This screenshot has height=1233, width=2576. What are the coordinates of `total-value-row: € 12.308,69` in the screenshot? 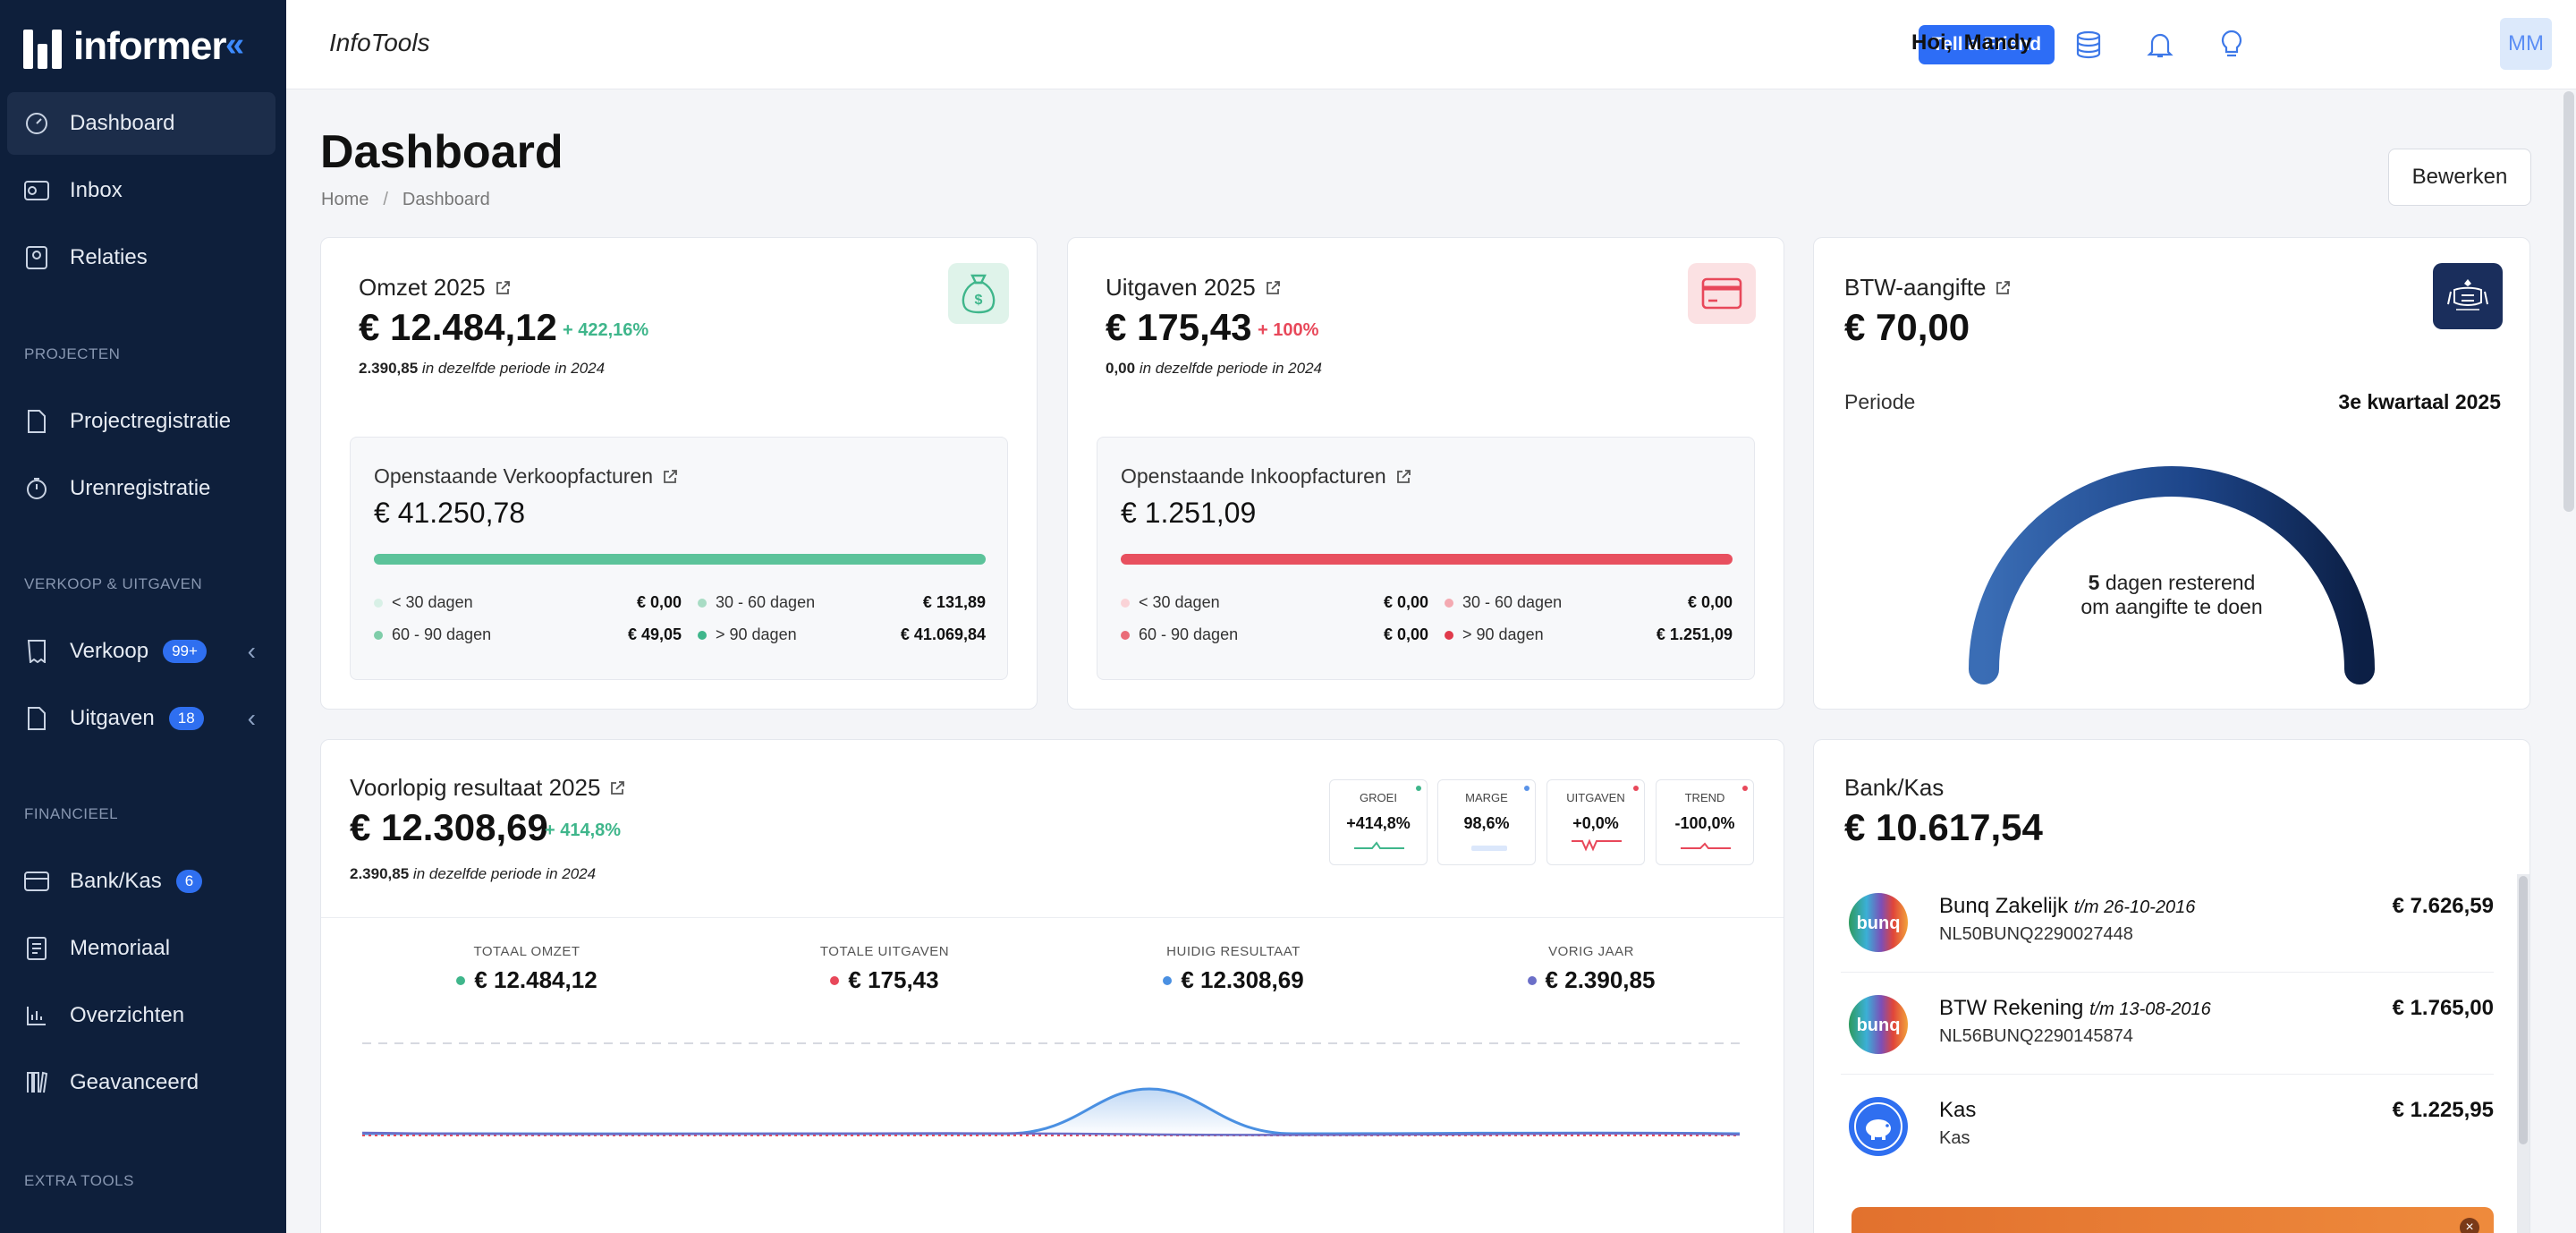 It's located at (1233, 980).